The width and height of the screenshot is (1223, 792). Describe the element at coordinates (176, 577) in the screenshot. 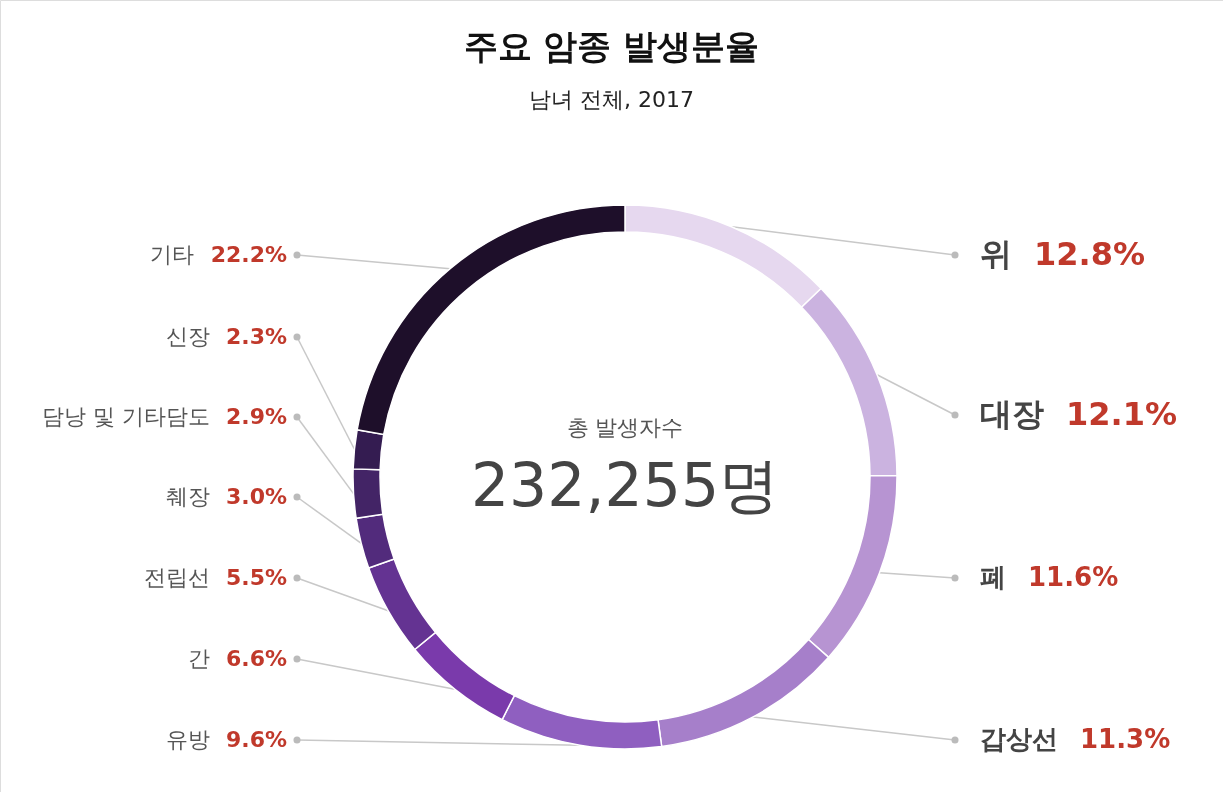

I see `slice-label: 전립선` at that location.